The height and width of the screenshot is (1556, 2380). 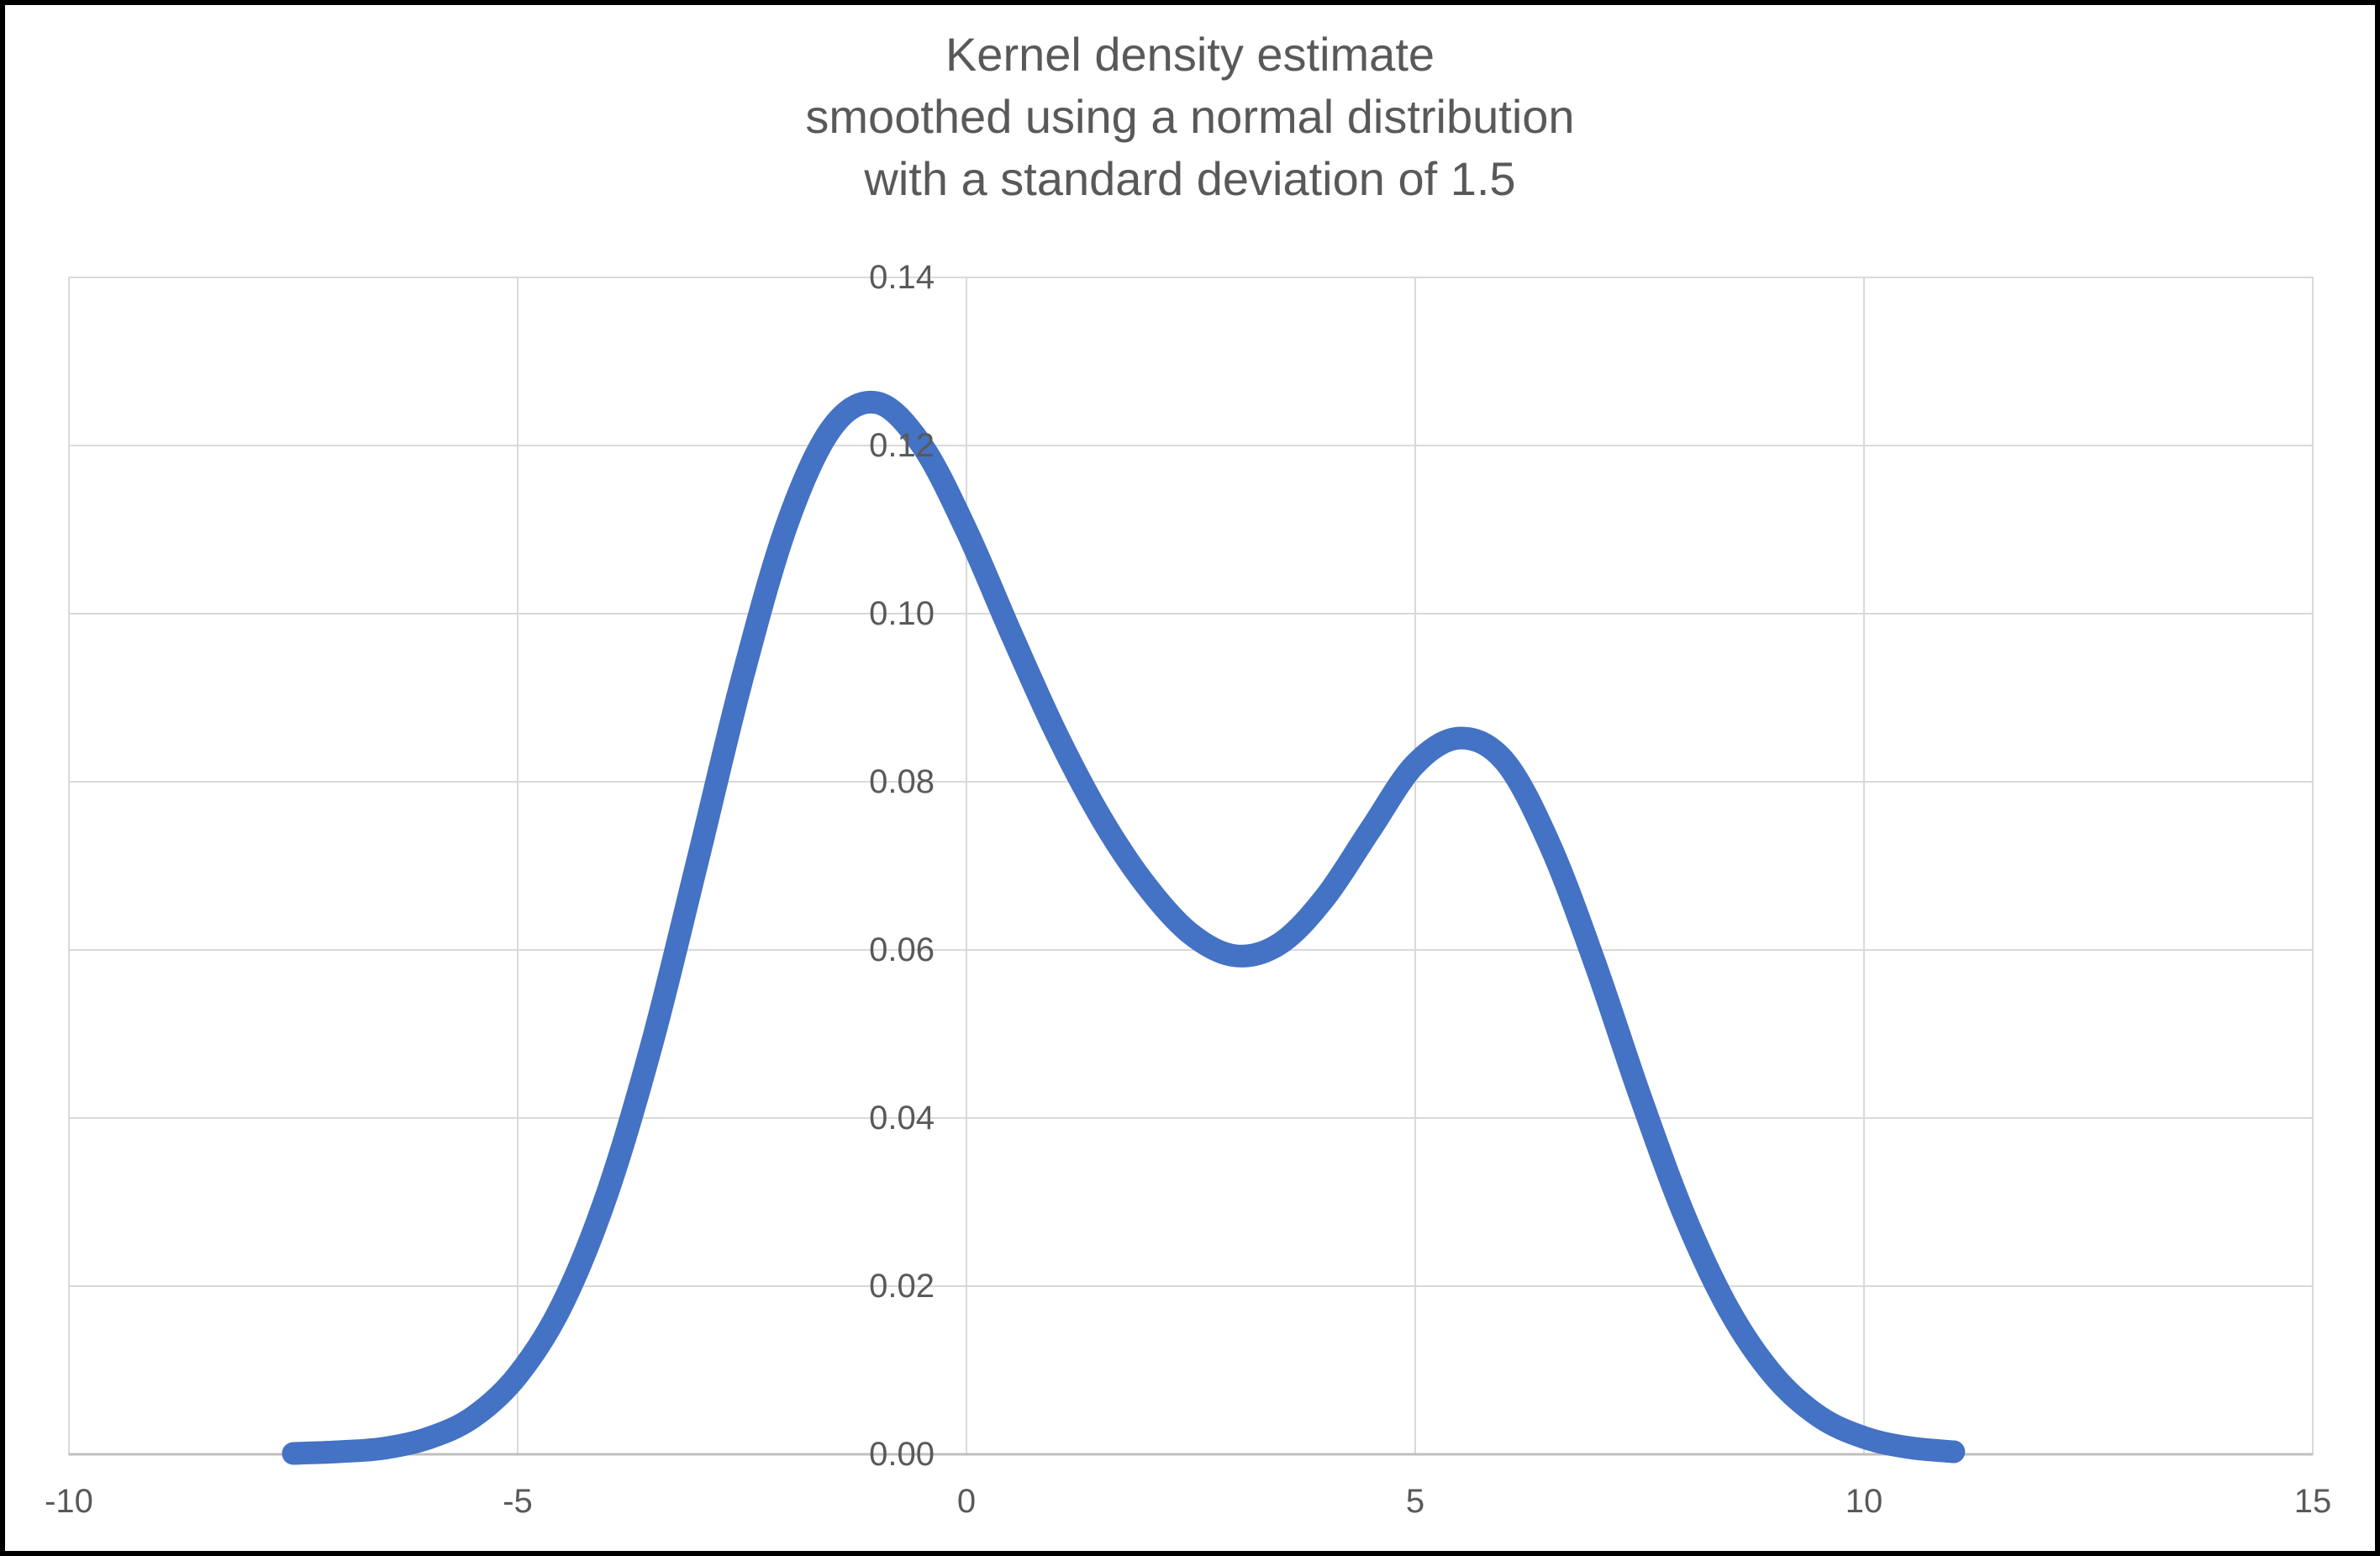 What do you see at coordinates (902, 1286) in the screenshot?
I see `y-tick-label: 0.02` at bounding box center [902, 1286].